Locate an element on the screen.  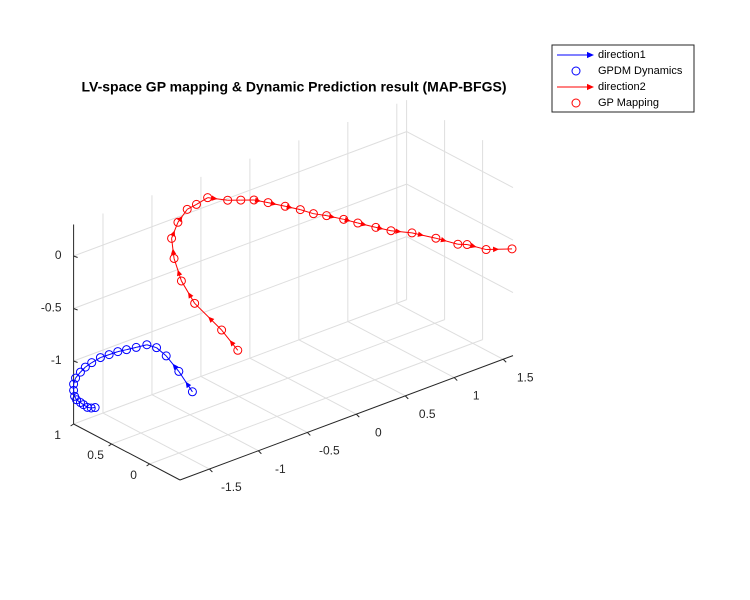
legend-label: direction1 is located at coordinates (622, 55).